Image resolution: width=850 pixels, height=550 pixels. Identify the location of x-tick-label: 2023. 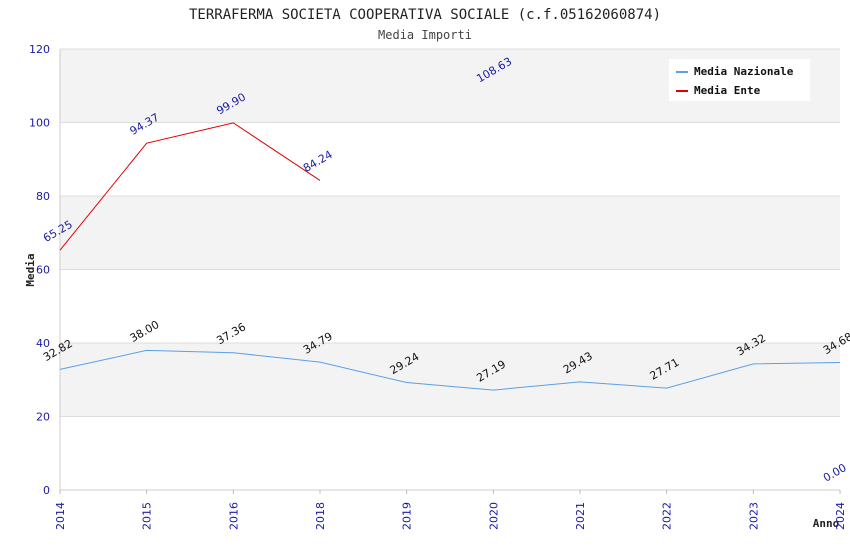
(753, 516).